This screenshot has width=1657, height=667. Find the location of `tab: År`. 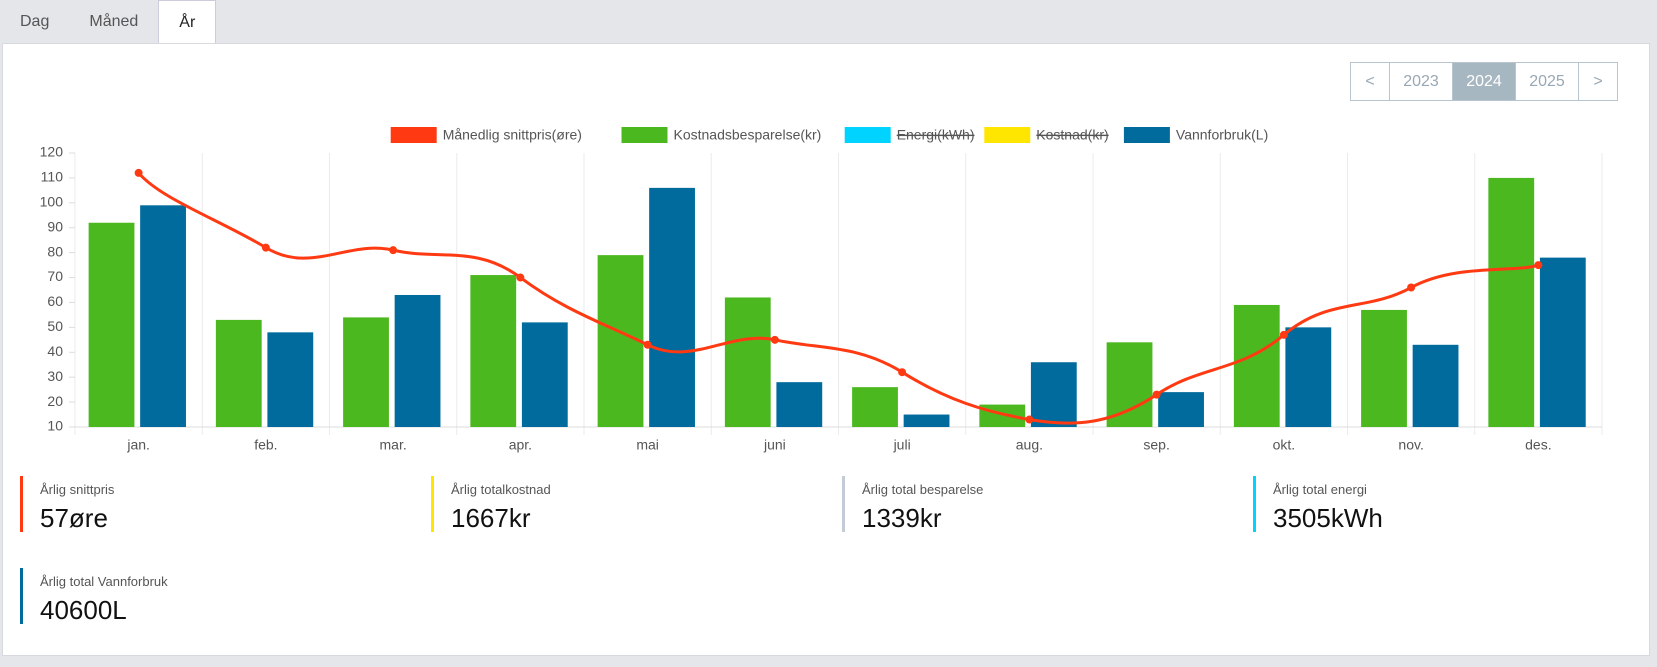

tab: År is located at coordinates (187, 22).